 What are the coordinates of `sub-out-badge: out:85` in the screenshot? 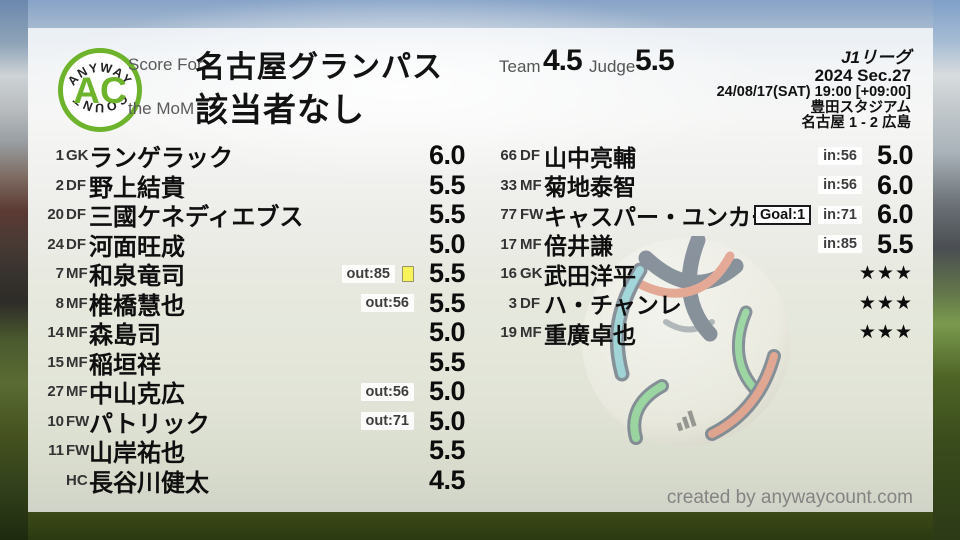 It's located at (368, 273).